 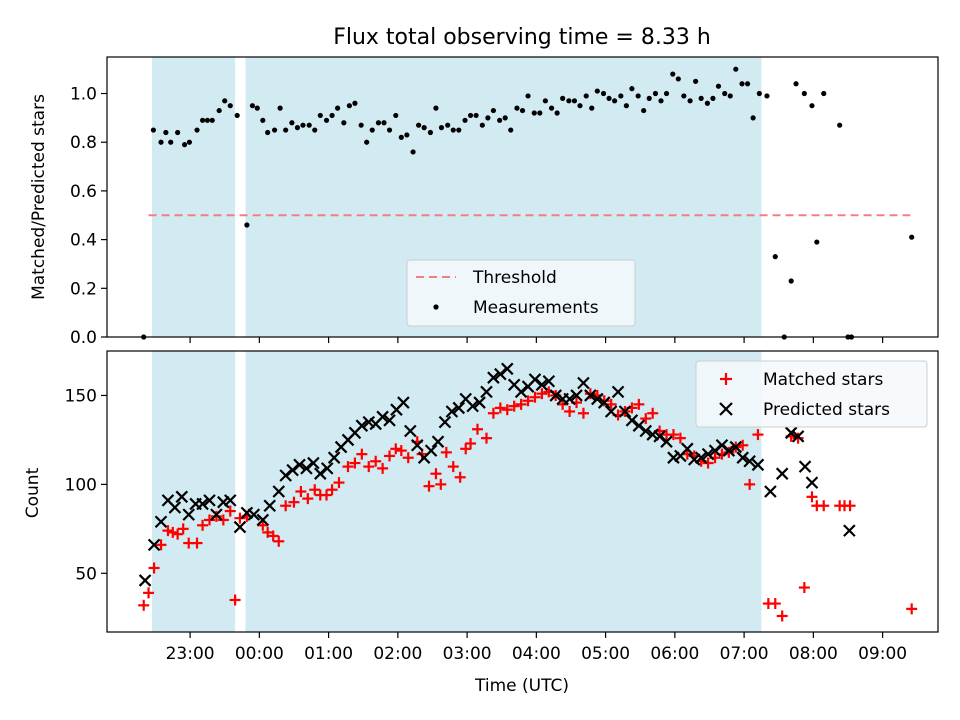 What do you see at coordinates (83, 143) in the screenshot?
I see `top-y-tick-label: 0.8` at bounding box center [83, 143].